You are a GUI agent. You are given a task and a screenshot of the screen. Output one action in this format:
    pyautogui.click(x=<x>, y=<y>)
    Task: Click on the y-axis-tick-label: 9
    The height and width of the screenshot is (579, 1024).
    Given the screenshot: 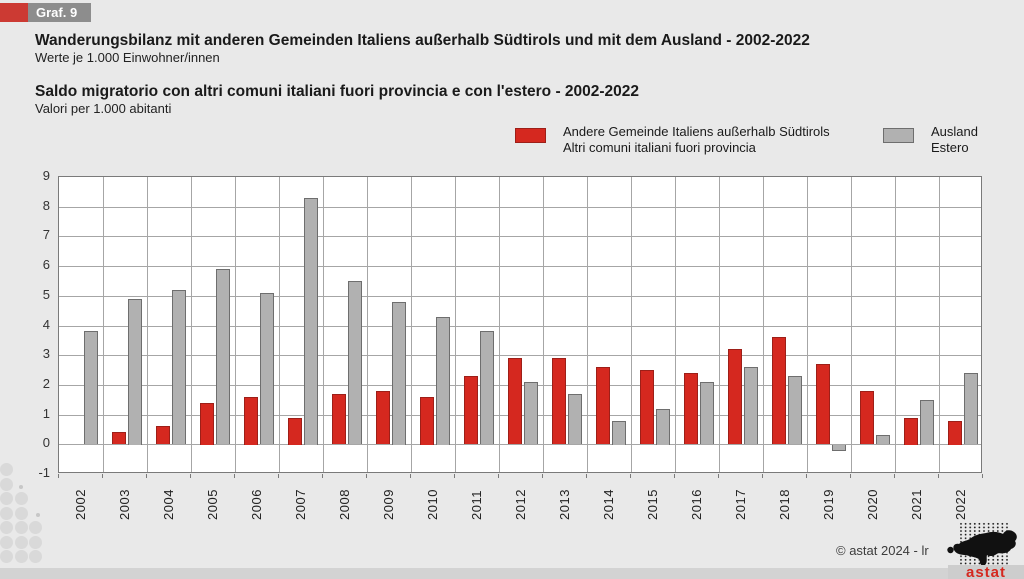 What is the action you would take?
    pyautogui.click(x=46, y=175)
    